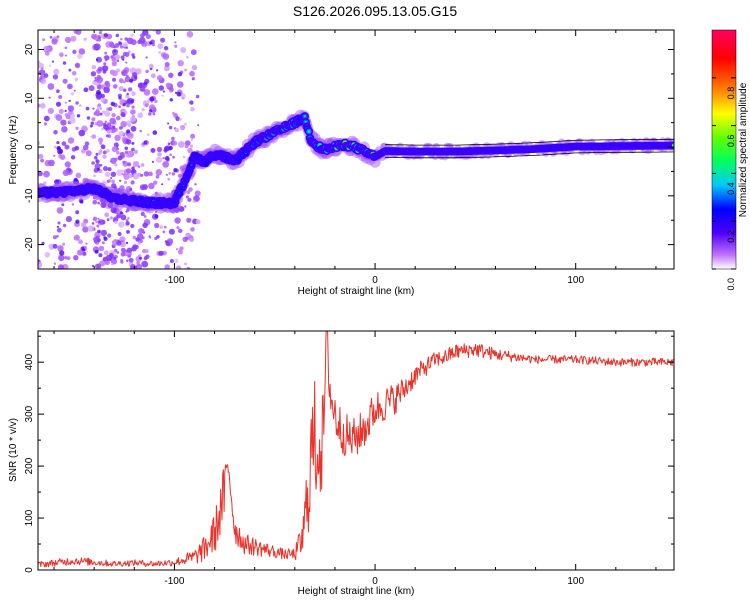 Image resolution: width=750 pixels, height=600 pixels. I want to click on colorbar-tick-label: 0.2, so click(731, 236).